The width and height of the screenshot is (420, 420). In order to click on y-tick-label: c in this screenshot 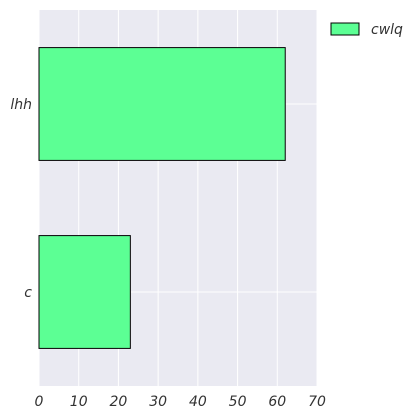, I will do `click(28, 293)`.